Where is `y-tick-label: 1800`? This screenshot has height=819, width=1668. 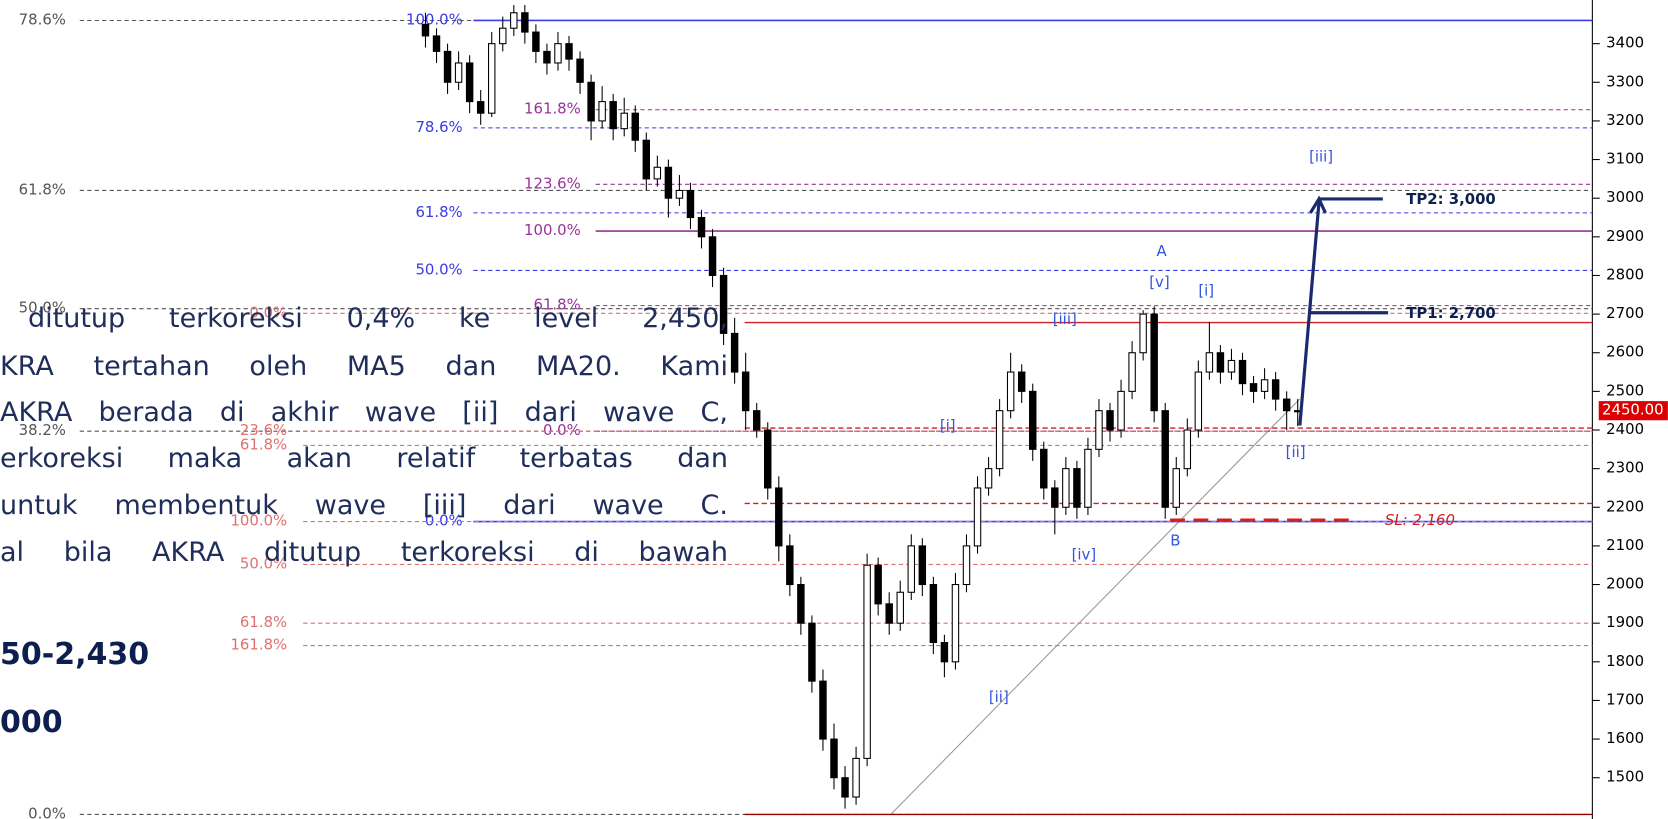 y-tick-label: 1800 is located at coordinates (1625, 661).